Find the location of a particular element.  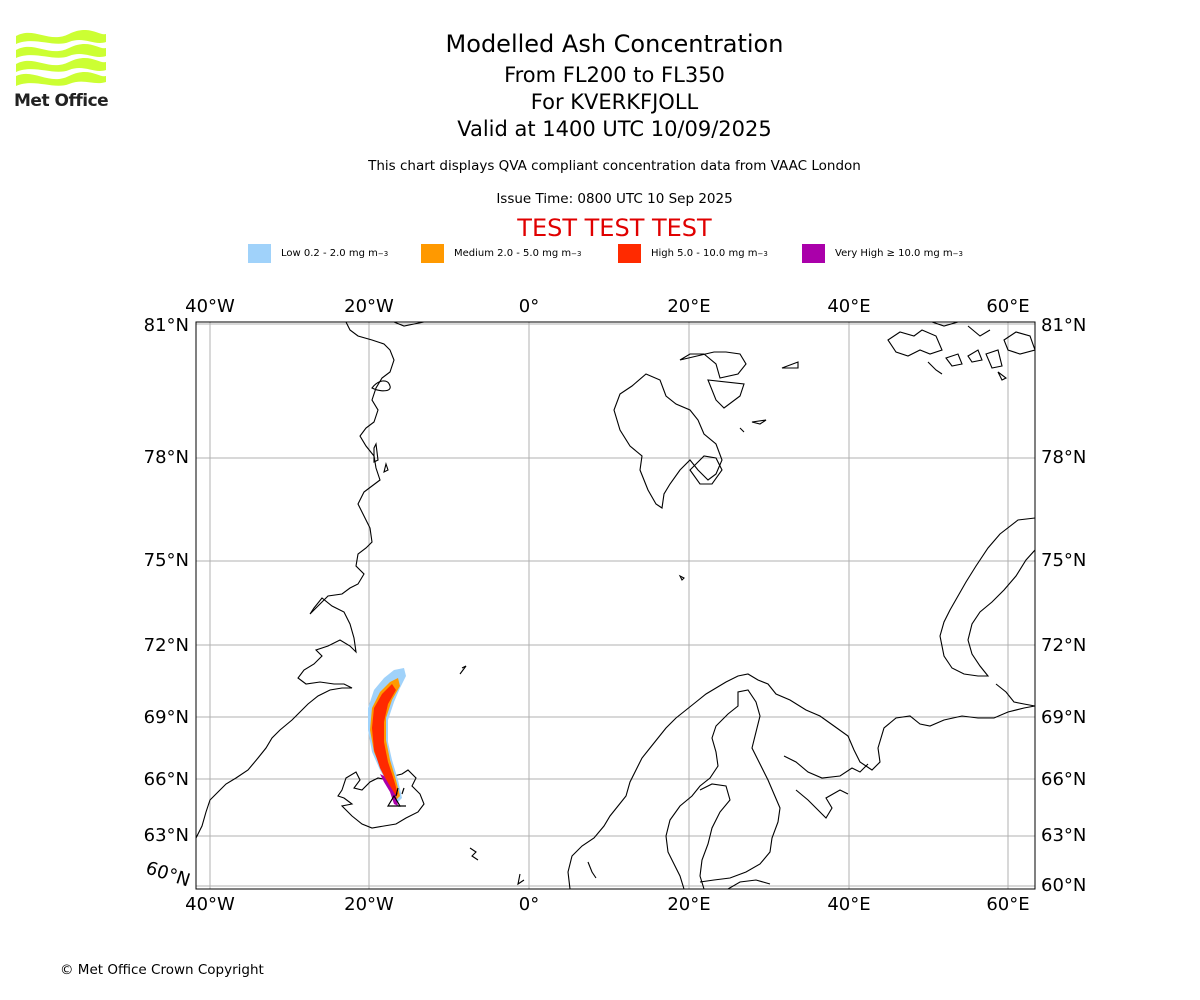

legend-label-high: High 5.0 - 10.0 mg m is located at coordinates (704, 253).